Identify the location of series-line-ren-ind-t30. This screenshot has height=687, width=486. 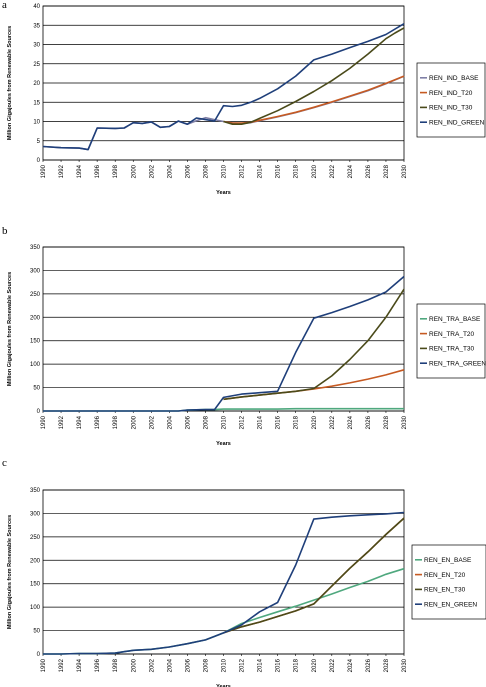
(314, 76).